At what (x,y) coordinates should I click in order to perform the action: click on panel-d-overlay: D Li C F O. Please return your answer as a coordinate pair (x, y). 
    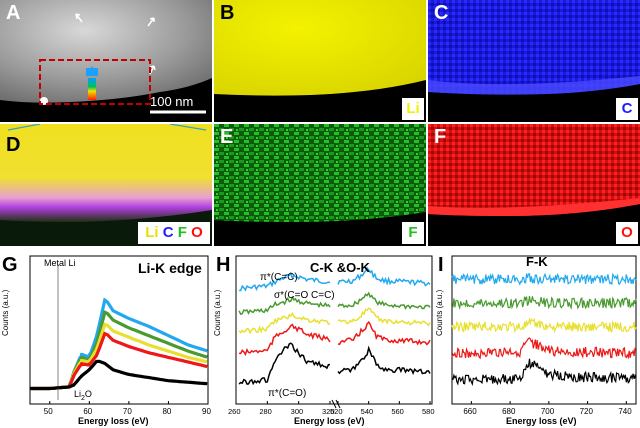
    Looking at the image, I should click on (106, 185).